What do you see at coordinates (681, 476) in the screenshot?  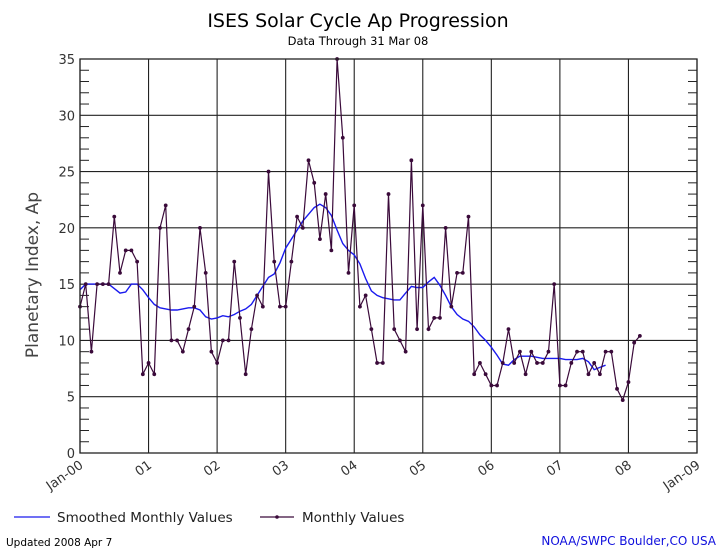 I see `x-tick-label: Jan-09` at bounding box center [681, 476].